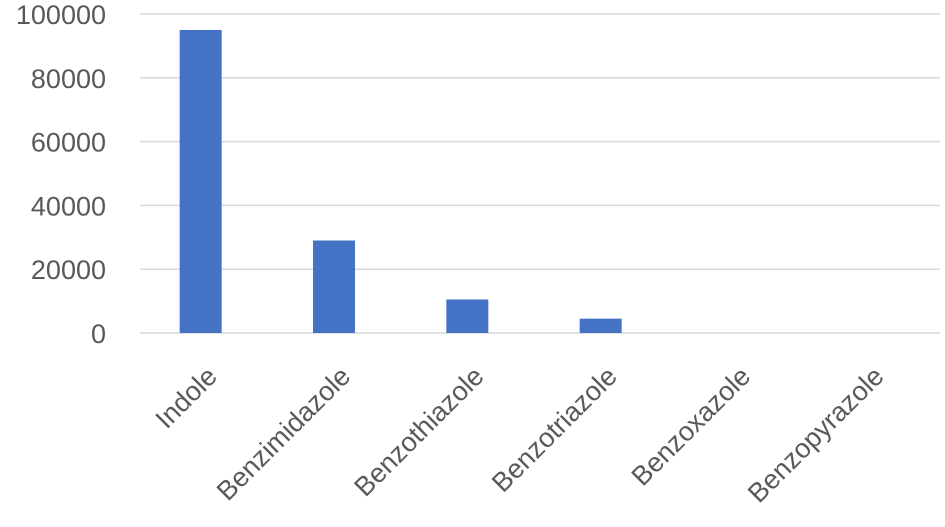 The image size is (945, 527). What do you see at coordinates (418, 431) in the screenshot?
I see `x-tick-label: Benzothiazole` at bounding box center [418, 431].